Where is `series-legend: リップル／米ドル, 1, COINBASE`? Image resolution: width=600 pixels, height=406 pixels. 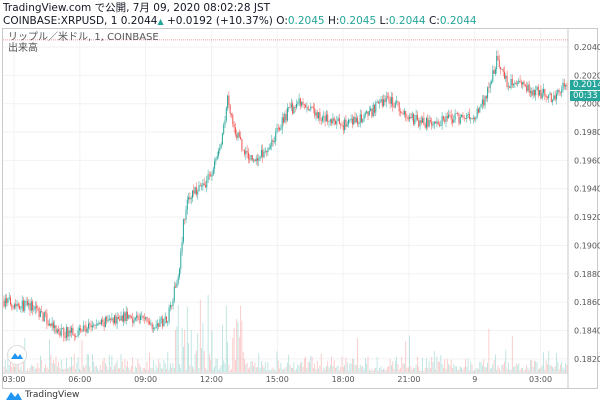
series-legend: リップル／米ドル, 1, COINBASE is located at coordinates (83, 37).